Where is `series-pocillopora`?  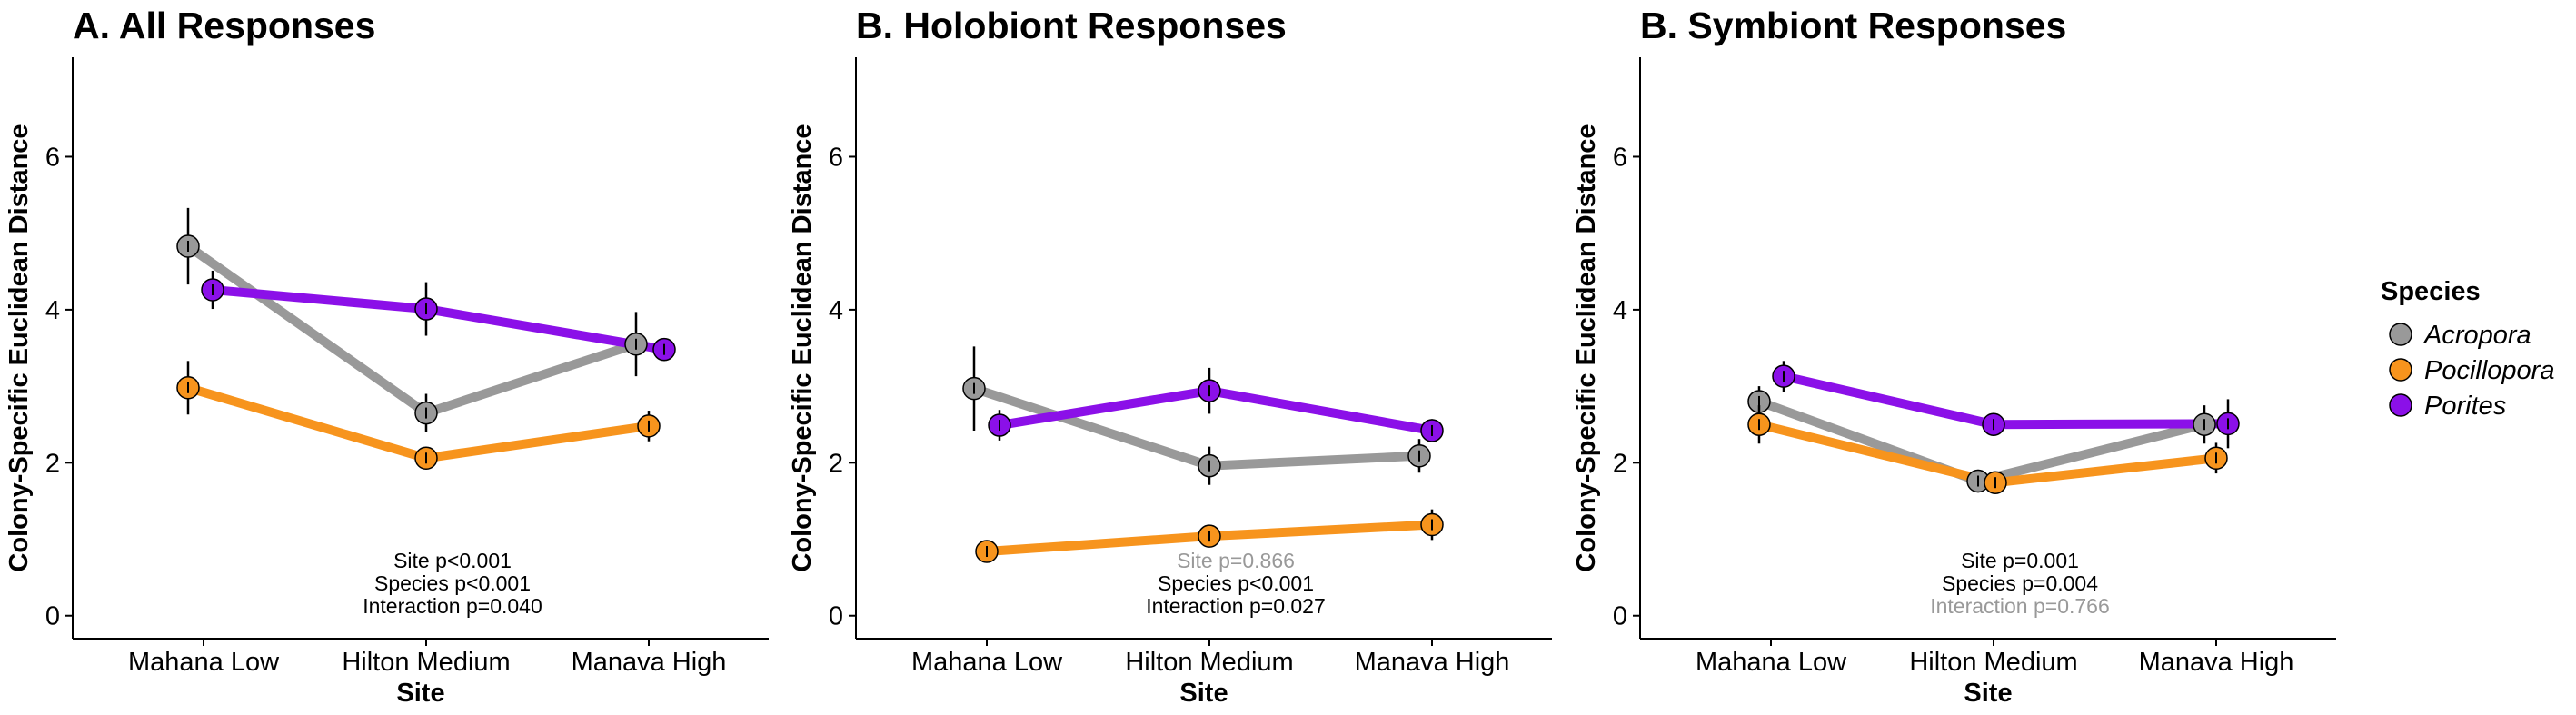
series-pocillopora is located at coordinates (418, 422).